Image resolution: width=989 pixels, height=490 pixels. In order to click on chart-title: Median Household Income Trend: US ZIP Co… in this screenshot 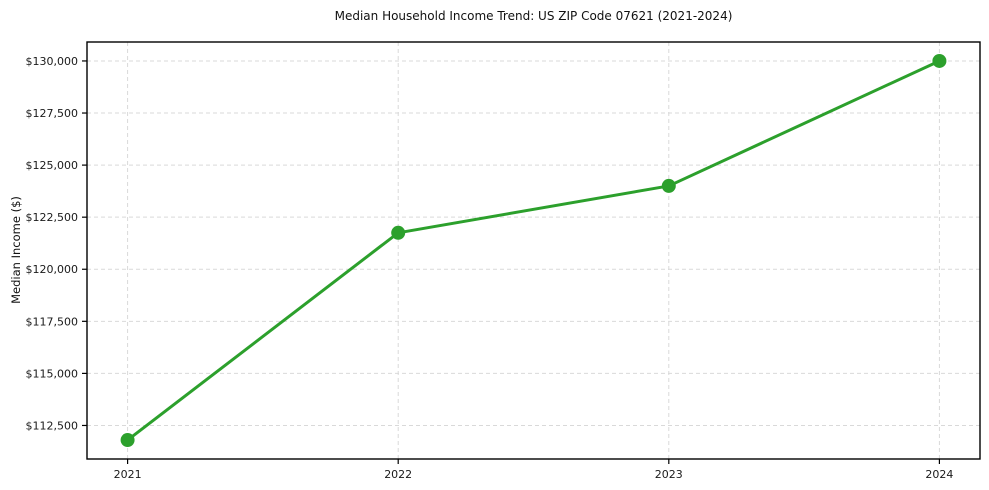, I will do `click(533, 16)`.